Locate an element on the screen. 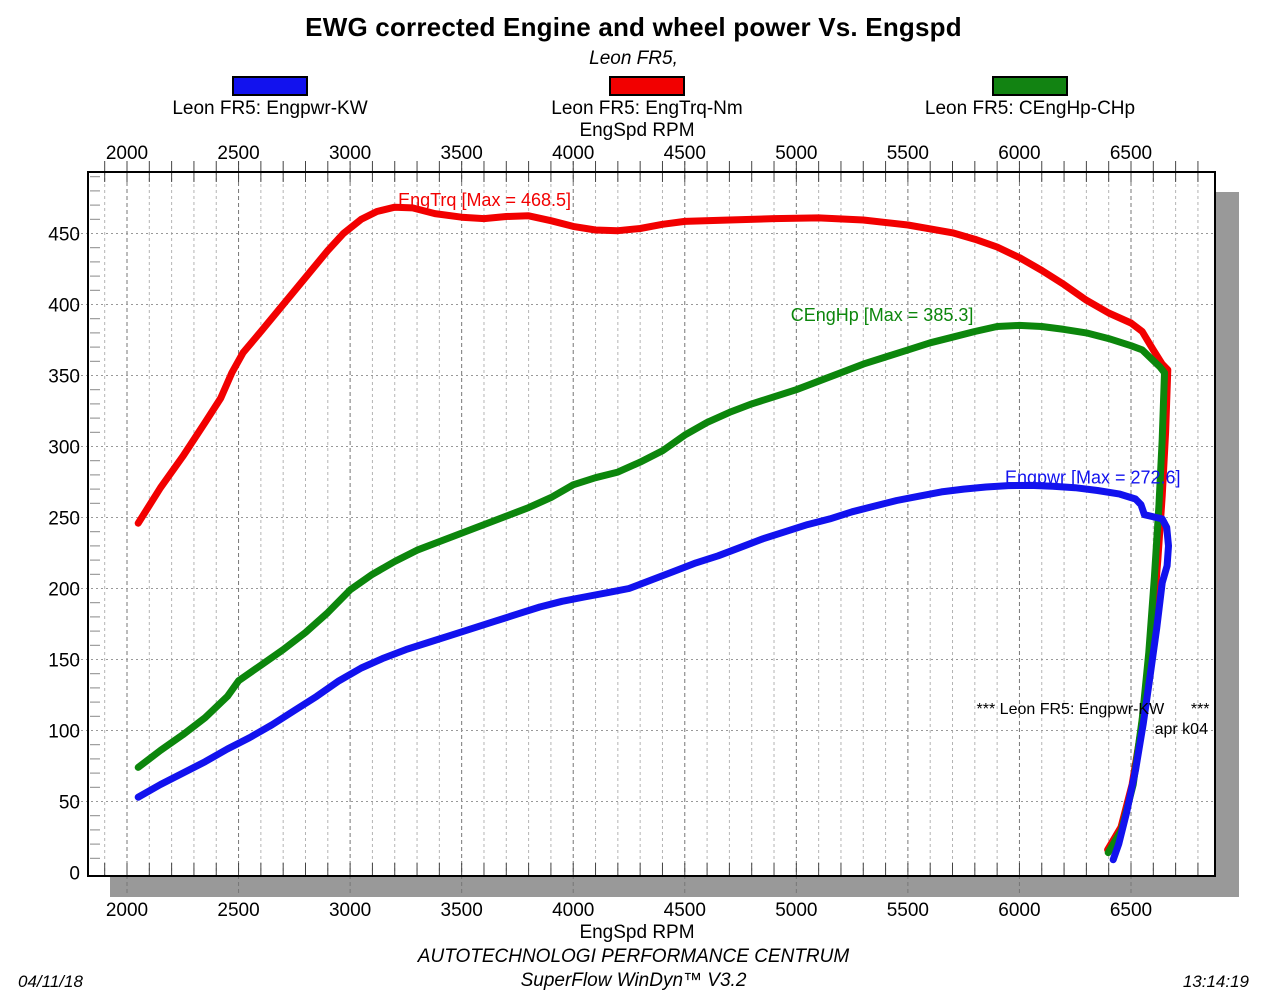 This screenshot has height=1001, width=1267. x-axis-title-bottom: EngSpd RPM is located at coordinates (636, 932).